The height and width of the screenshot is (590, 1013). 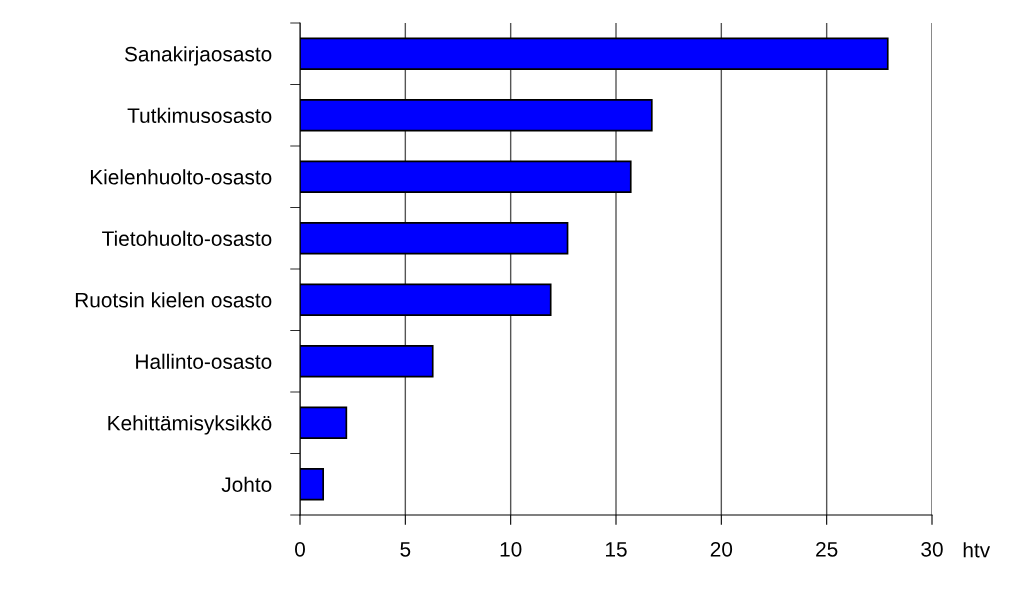 I want to click on y-tick-label: Ruotsin kielen osasto, so click(x=173, y=300).